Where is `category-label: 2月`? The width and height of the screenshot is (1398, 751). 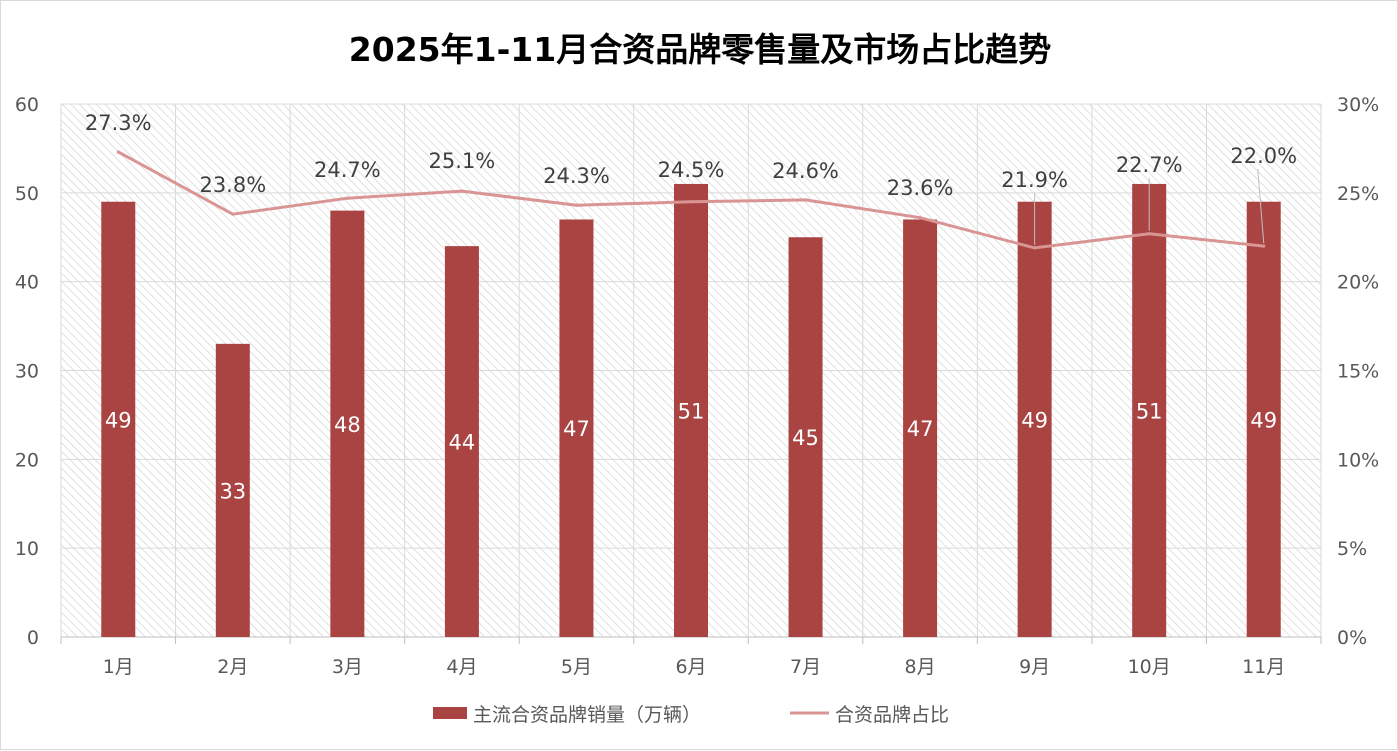 category-label: 2月 is located at coordinates (232, 667).